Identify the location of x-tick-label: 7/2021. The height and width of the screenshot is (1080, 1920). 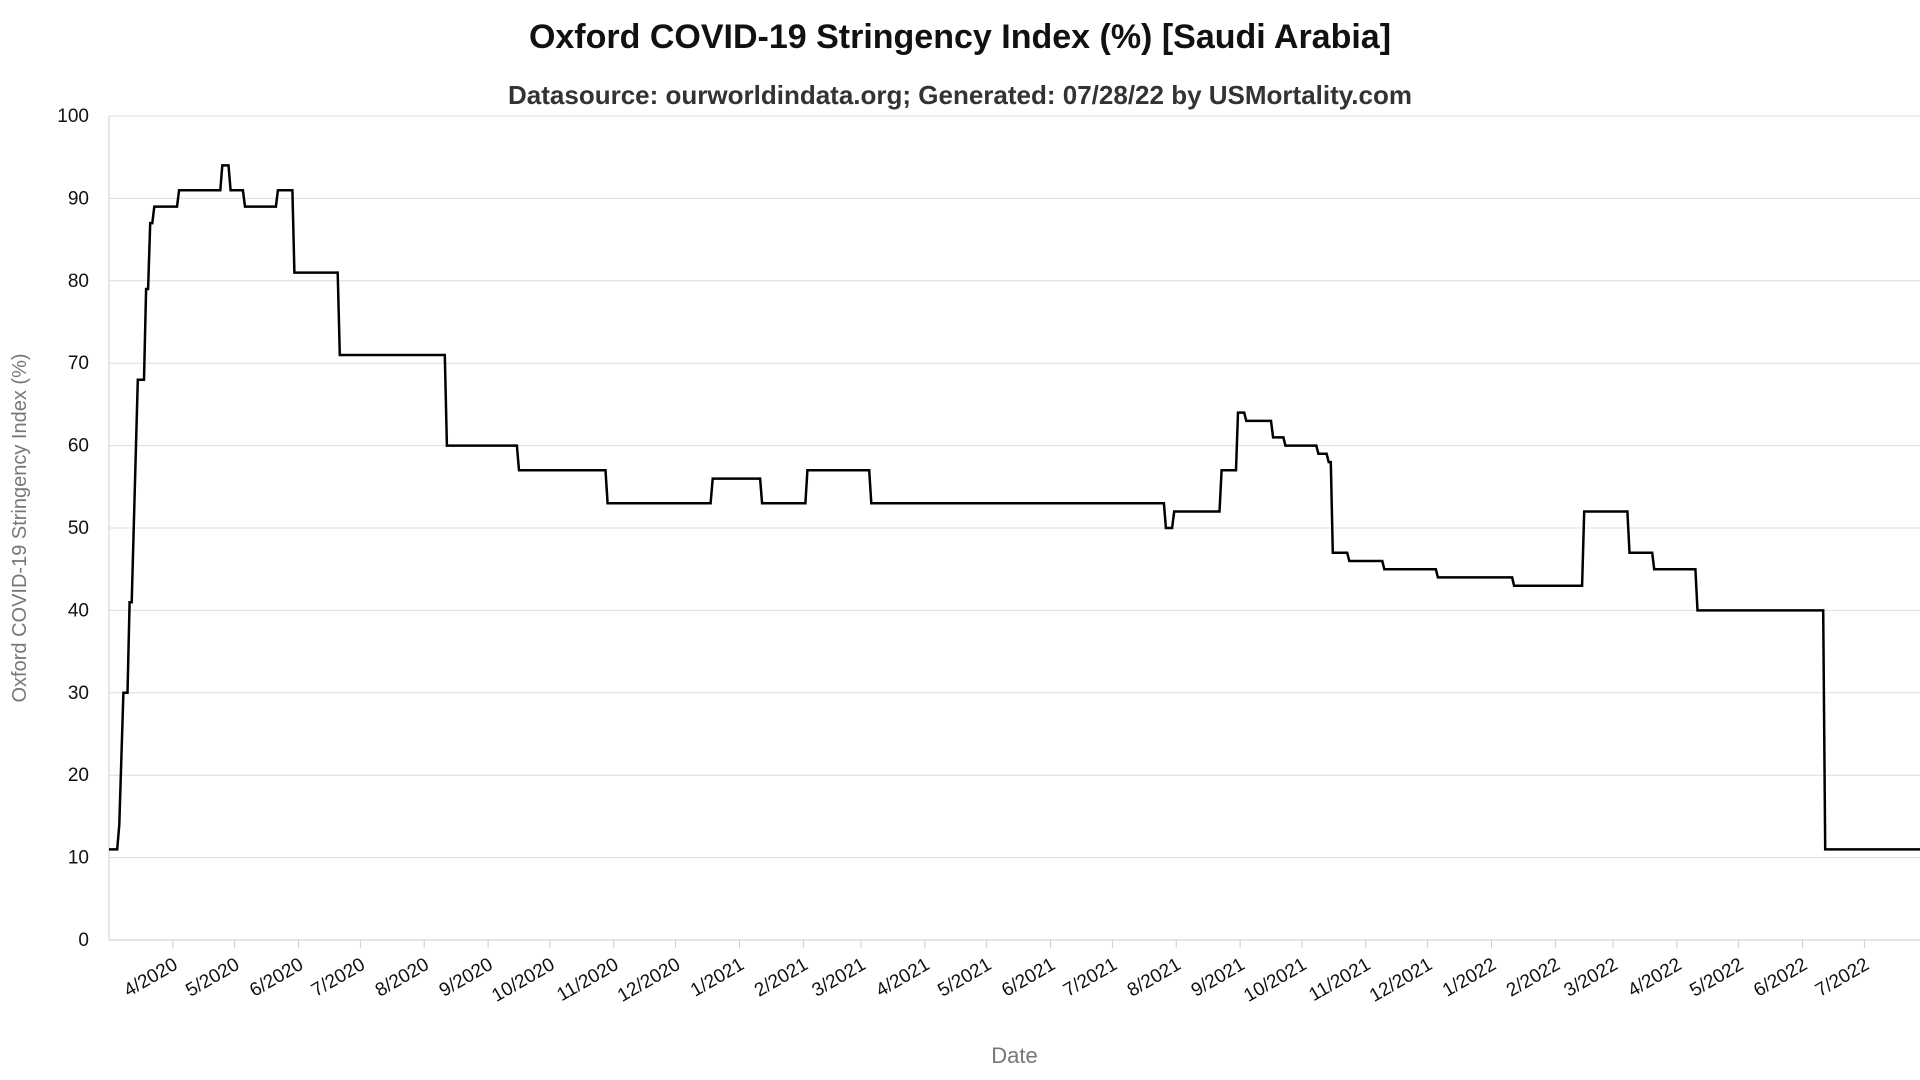
(1090, 977).